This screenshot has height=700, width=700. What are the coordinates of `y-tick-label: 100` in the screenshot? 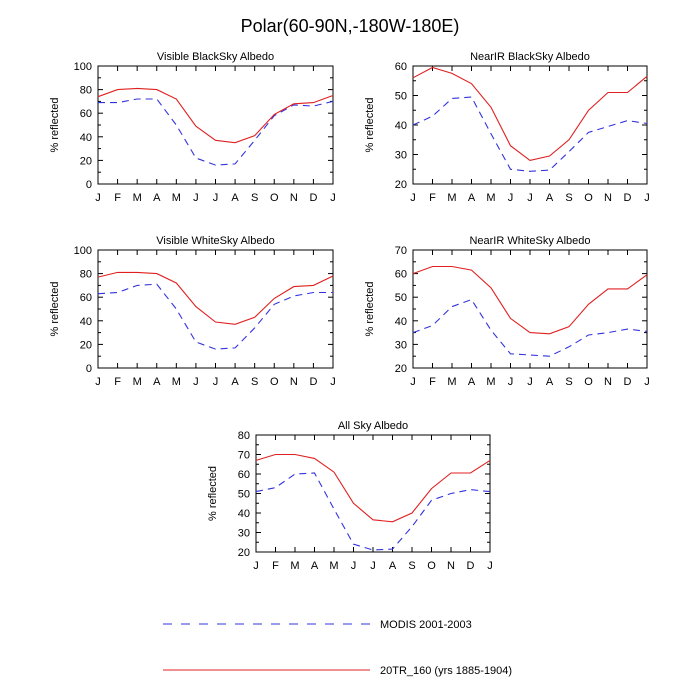 It's located at (83, 251).